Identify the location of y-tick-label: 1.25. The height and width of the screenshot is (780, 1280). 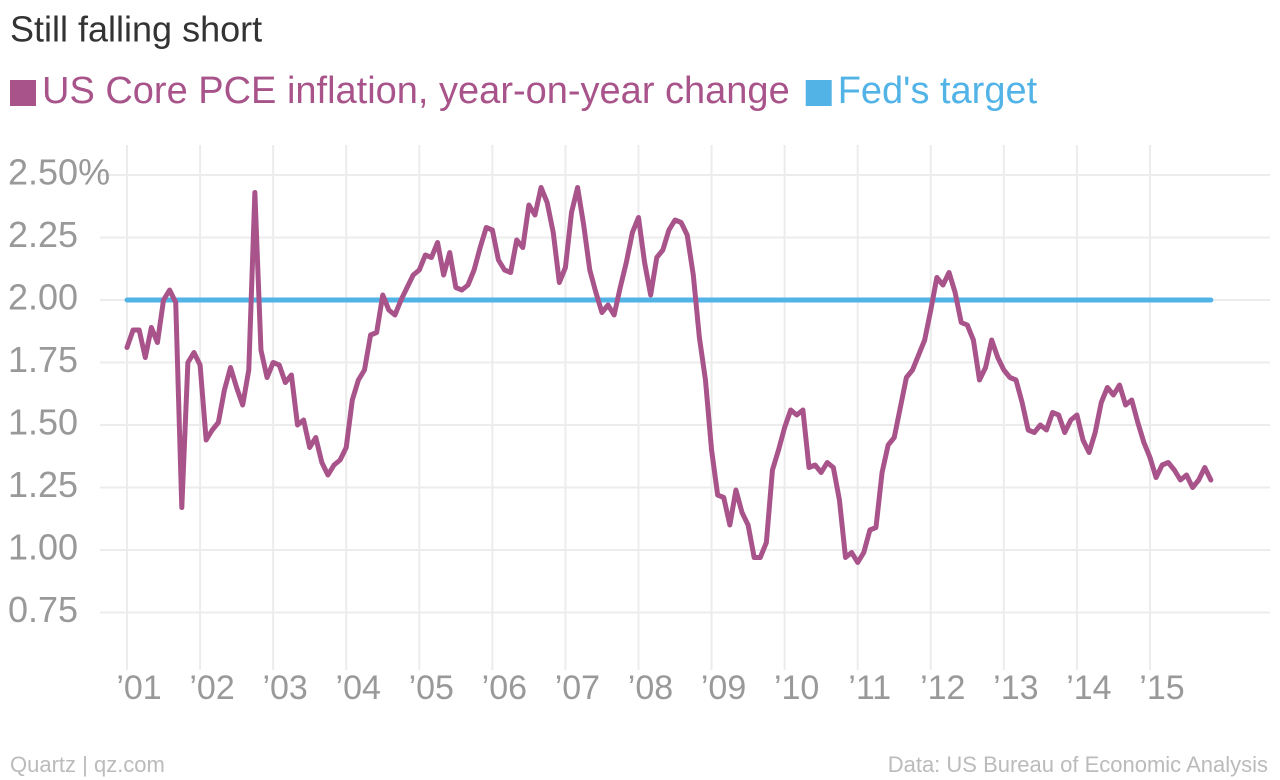
(43, 484).